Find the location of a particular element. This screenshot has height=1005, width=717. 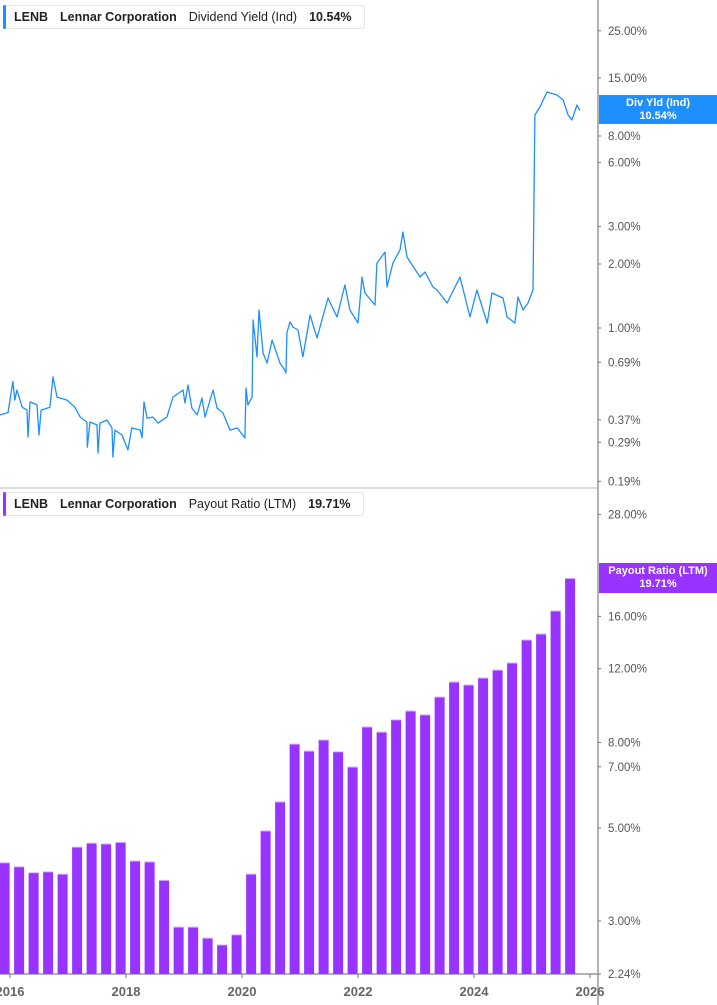

legend-metric: Dividend Yield (Ind) is located at coordinates (243, 17).